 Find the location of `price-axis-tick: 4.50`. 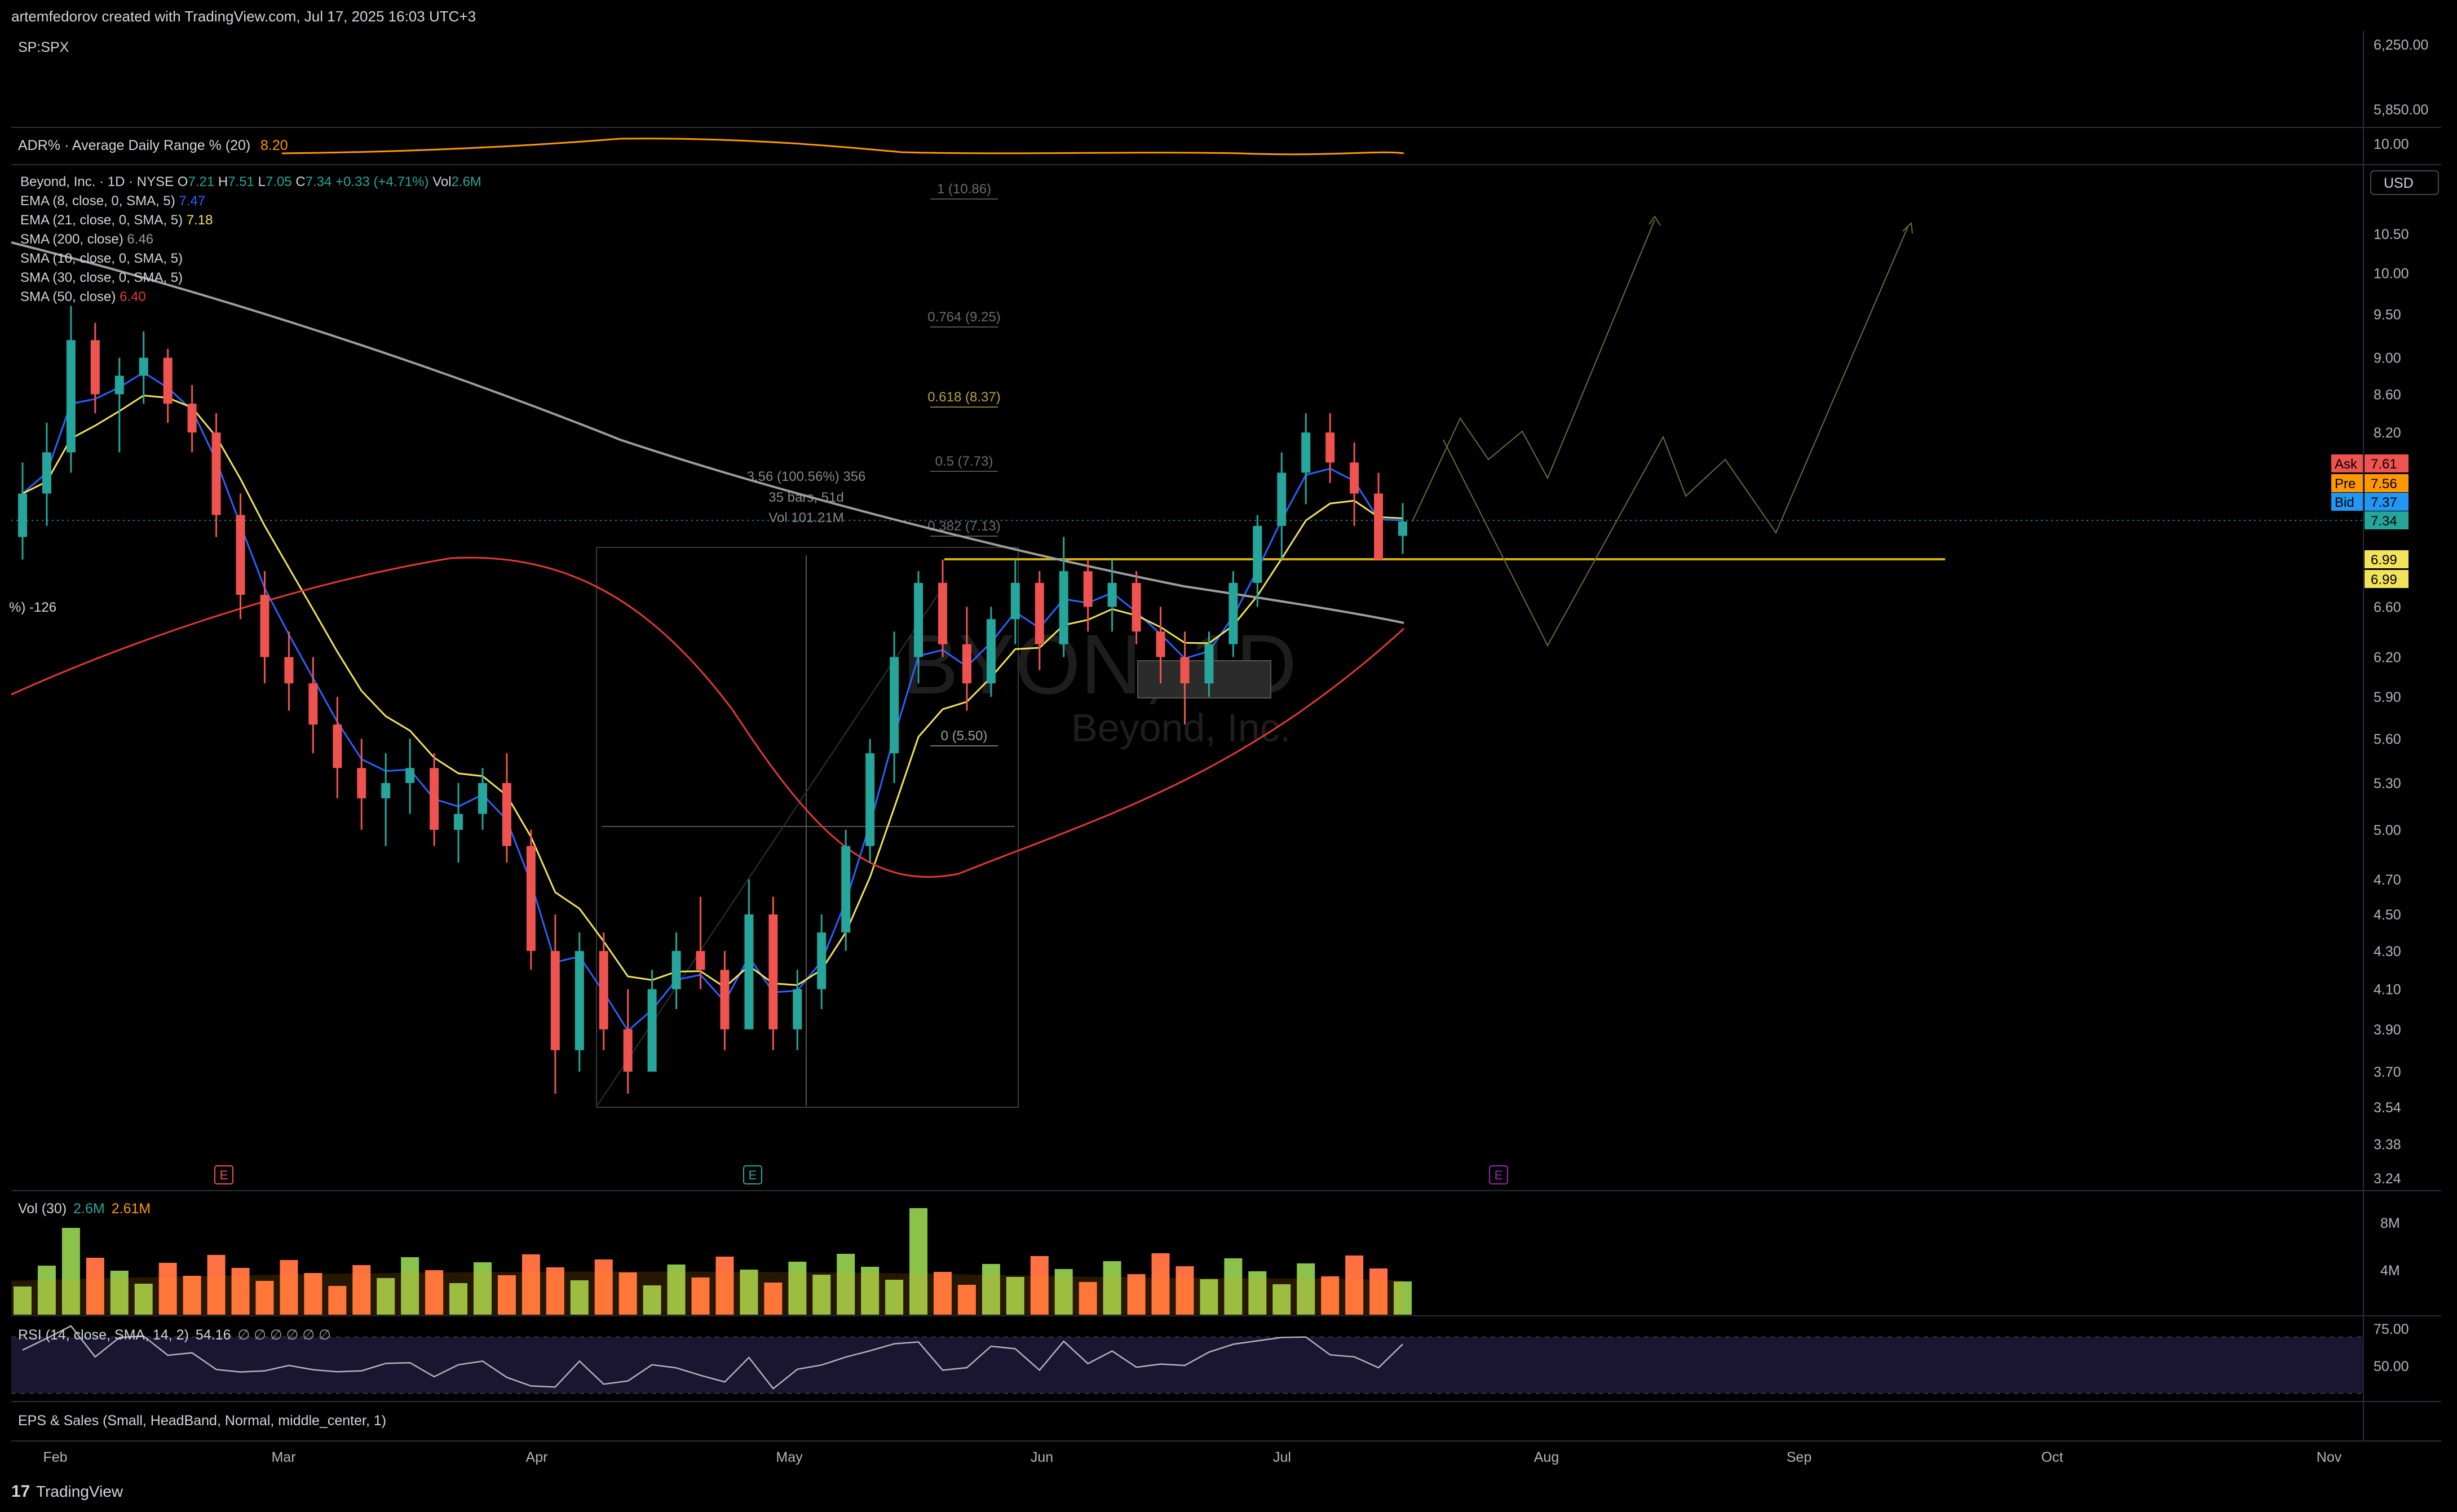

price-axis-tick: 4.50 is located at coordinates (2388, 915).